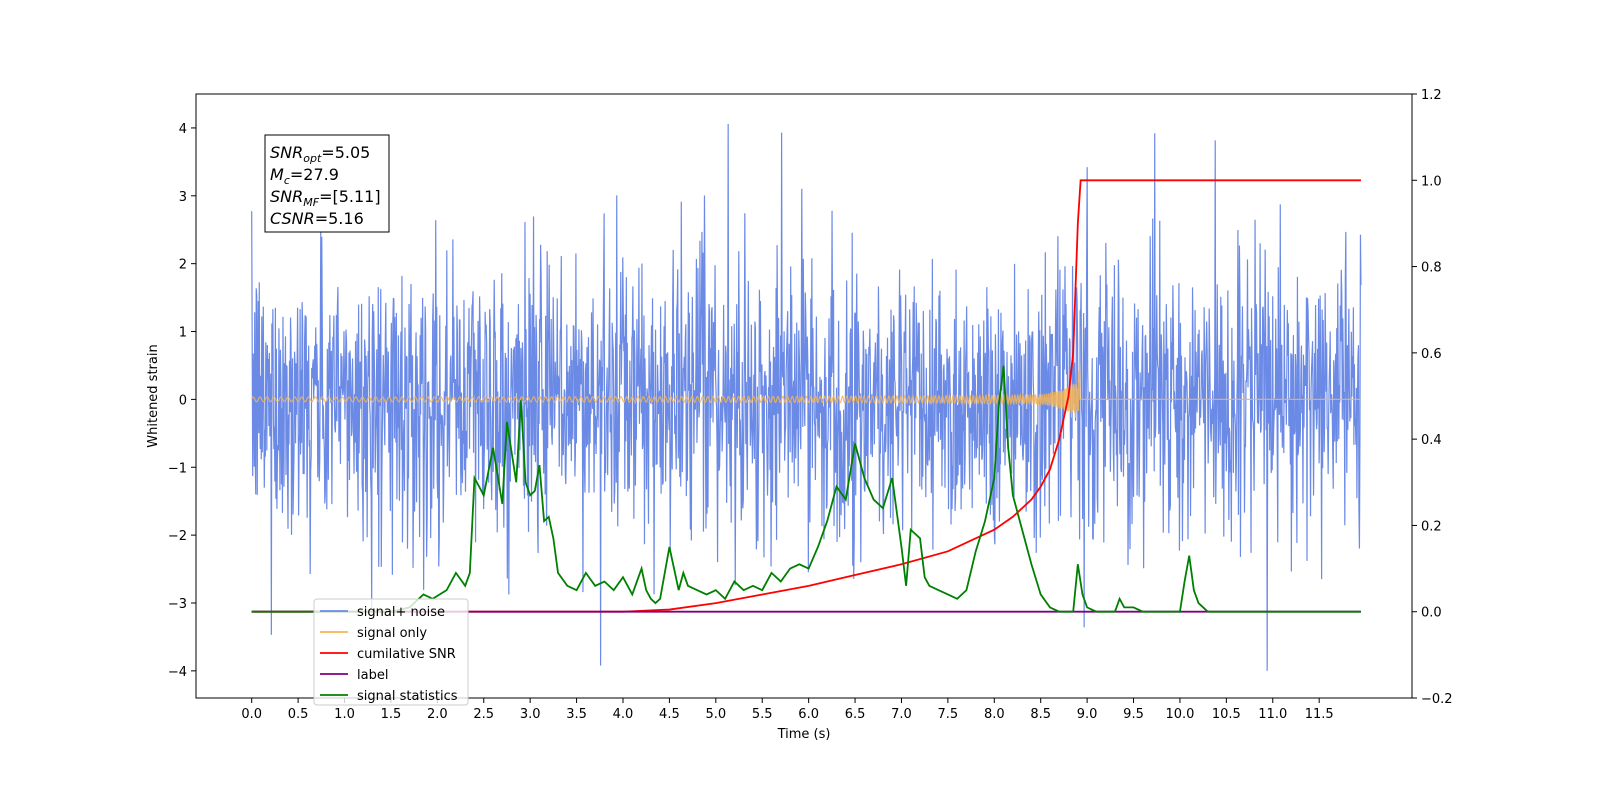 The width and height of the screenshot is (1600, 800). Describe the element at coordinates (372, 675) in the screenshot. I see `legend-label: label` at that location.